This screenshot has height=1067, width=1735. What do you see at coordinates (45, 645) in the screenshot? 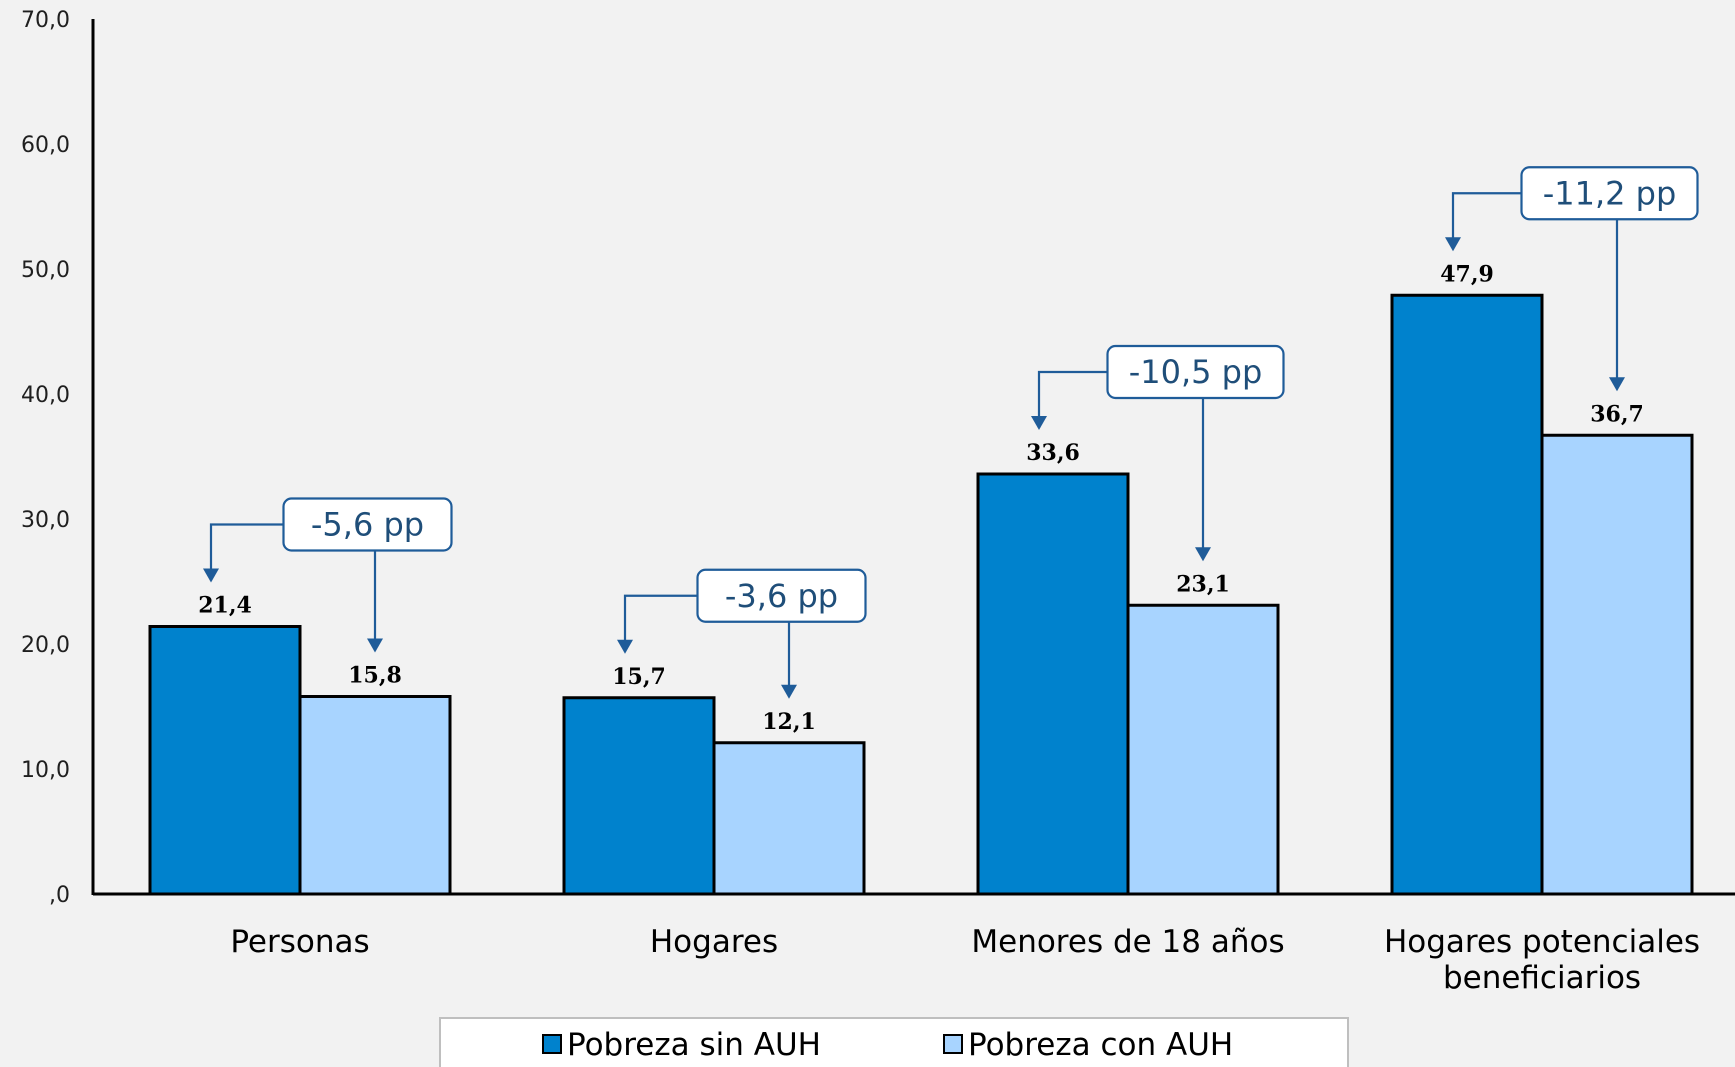
I see `y-tick-label: 20,0` at bounding box center [45, 645].